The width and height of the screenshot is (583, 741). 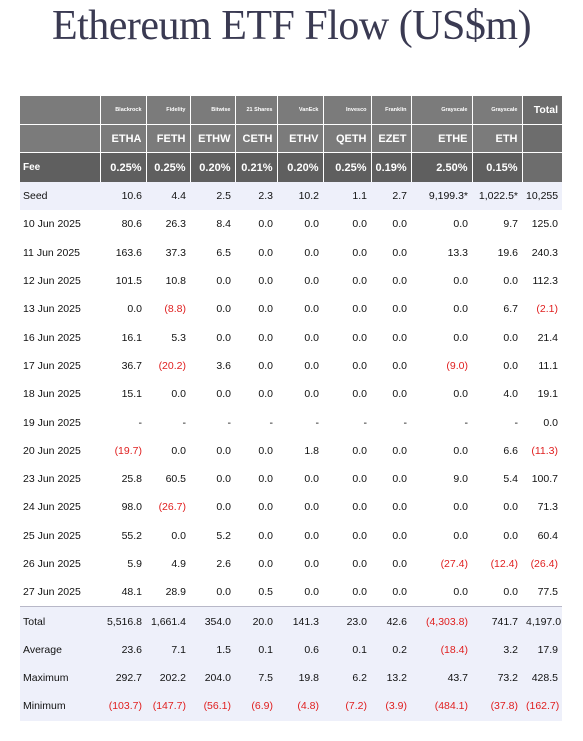 I want to click on table-cell: 4,197.0, so click(x=542, y=621).